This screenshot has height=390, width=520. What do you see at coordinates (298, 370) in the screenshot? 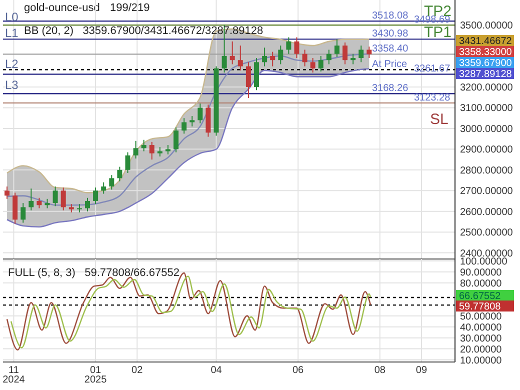
I see `x-tick-label: 06` at bounding box center [298, 370].